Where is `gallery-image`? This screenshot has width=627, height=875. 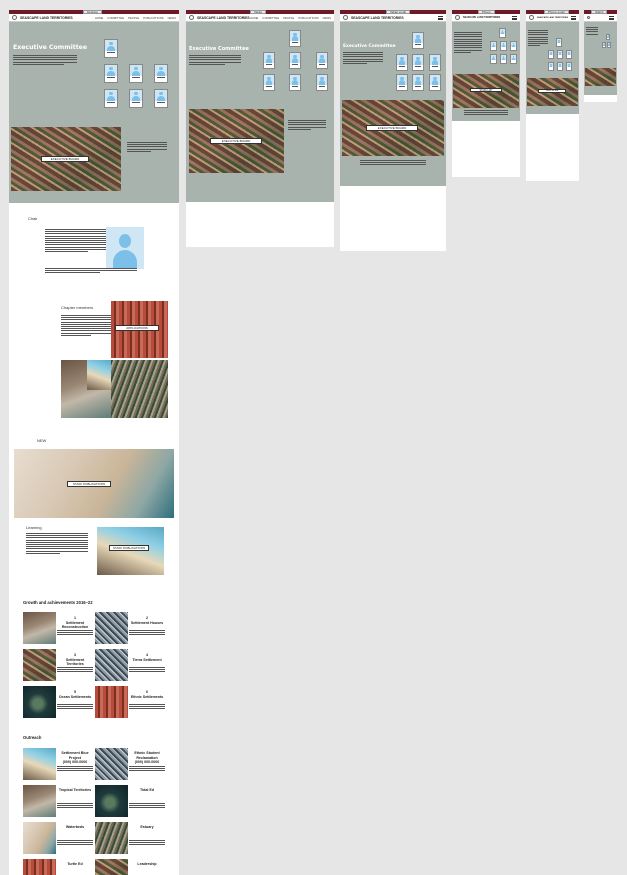
gallery-image is located at coordinates (139, 389).